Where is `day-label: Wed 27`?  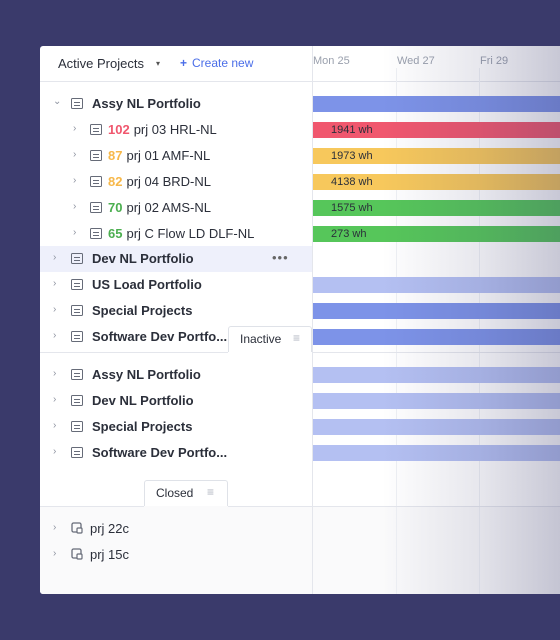 day-label: Wed 27 is located at coordinates (416, 61).